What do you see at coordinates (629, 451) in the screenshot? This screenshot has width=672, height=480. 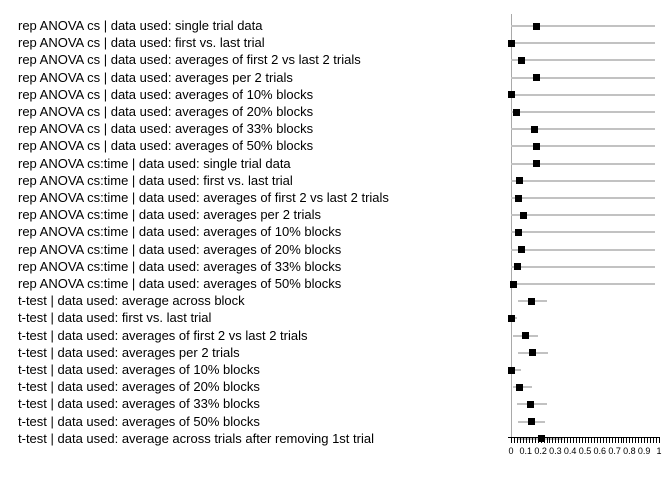 I see `x-tick-label: 0.8` at bounding box center [629, 451].